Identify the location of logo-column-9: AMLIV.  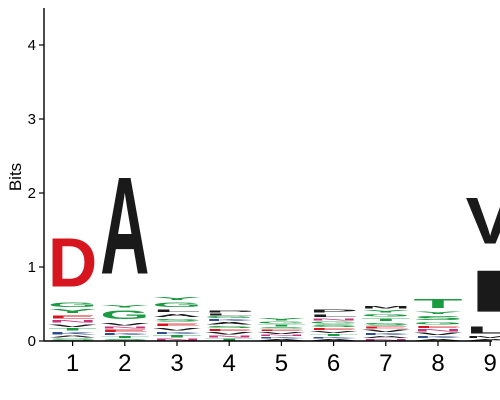
(483, 262).